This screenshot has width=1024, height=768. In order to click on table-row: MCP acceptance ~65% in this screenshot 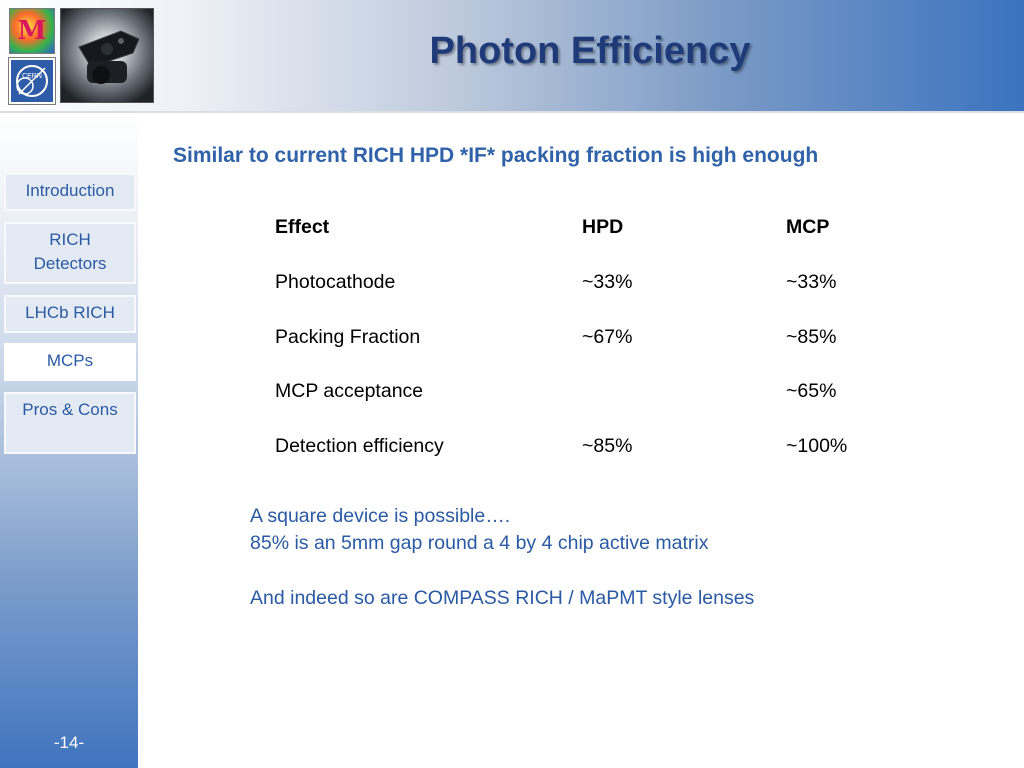, I will do `click(625, 393)`.